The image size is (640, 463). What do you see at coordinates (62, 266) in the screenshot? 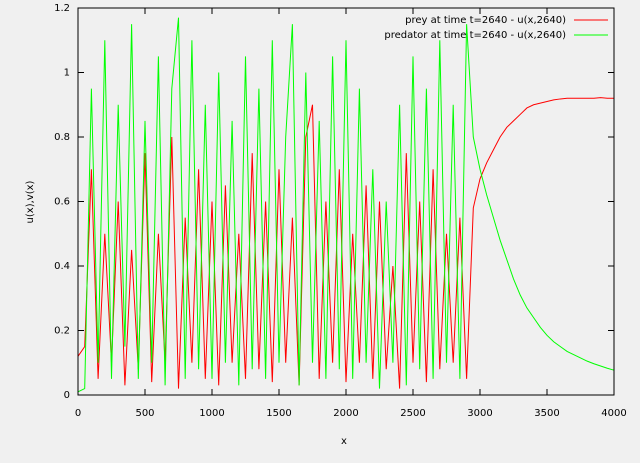
I see `y-tick-label: 0.4` at bounding box center [62, 266].